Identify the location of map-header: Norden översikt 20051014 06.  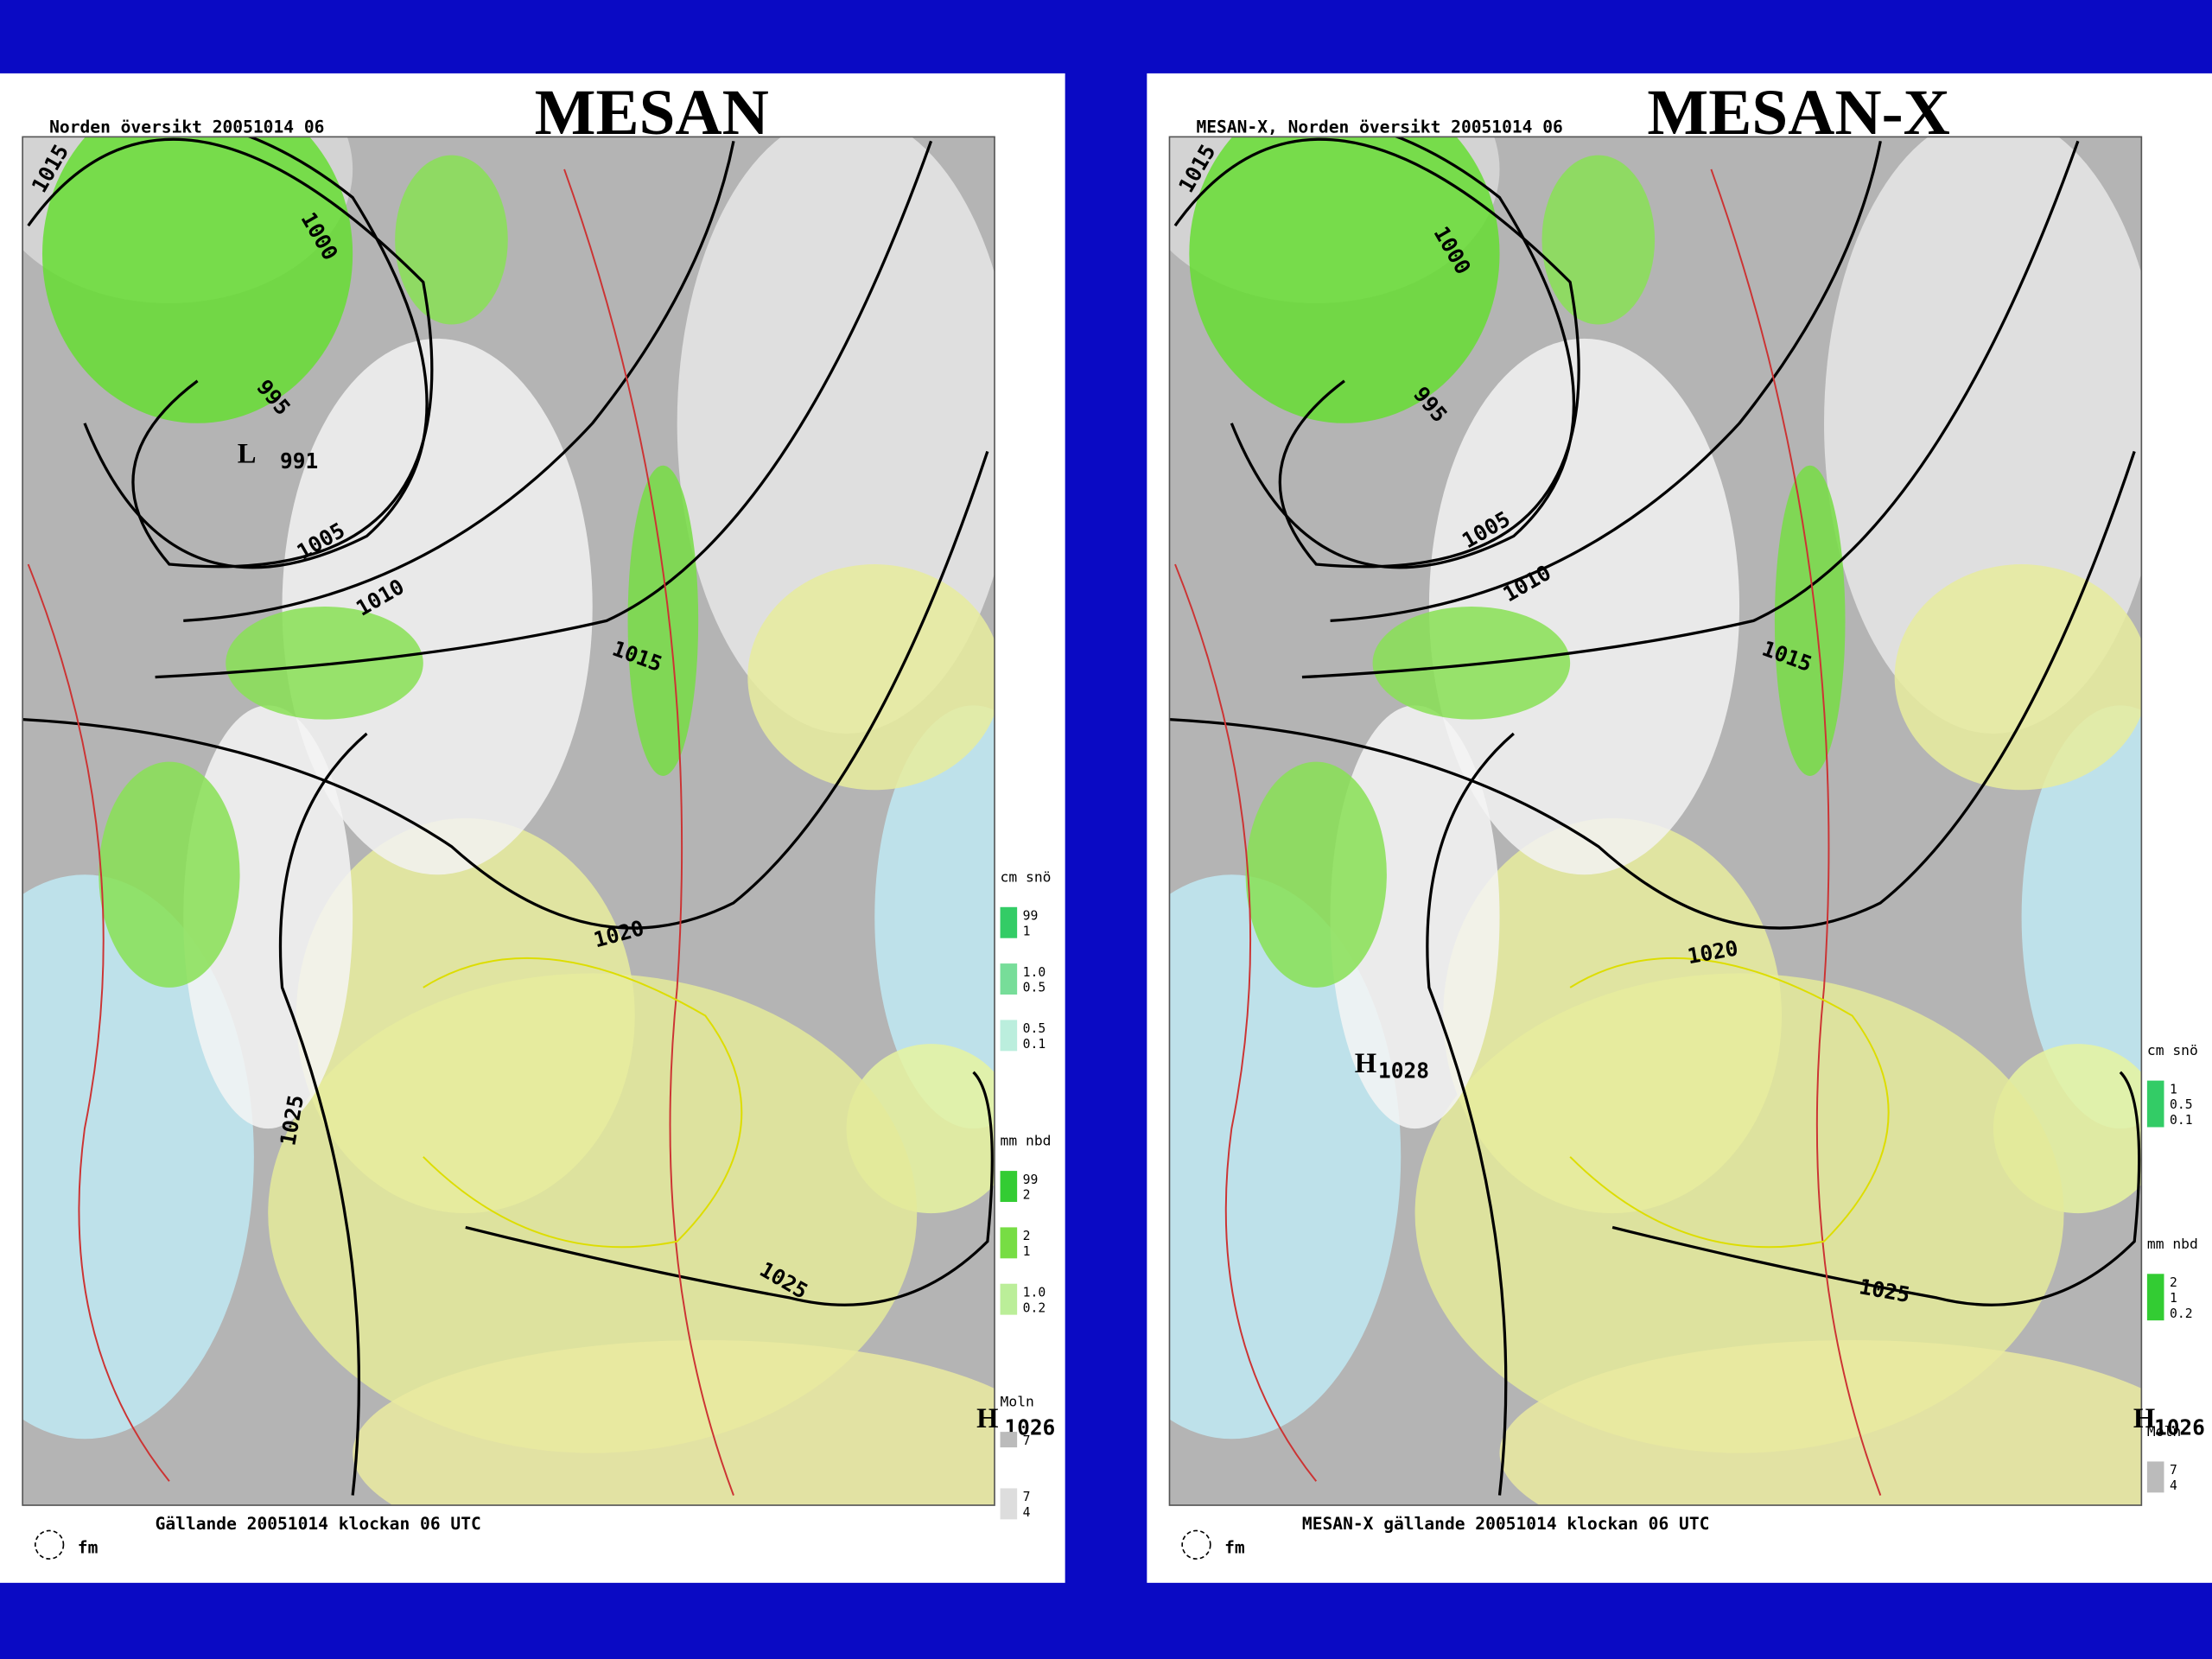
(186, 127).